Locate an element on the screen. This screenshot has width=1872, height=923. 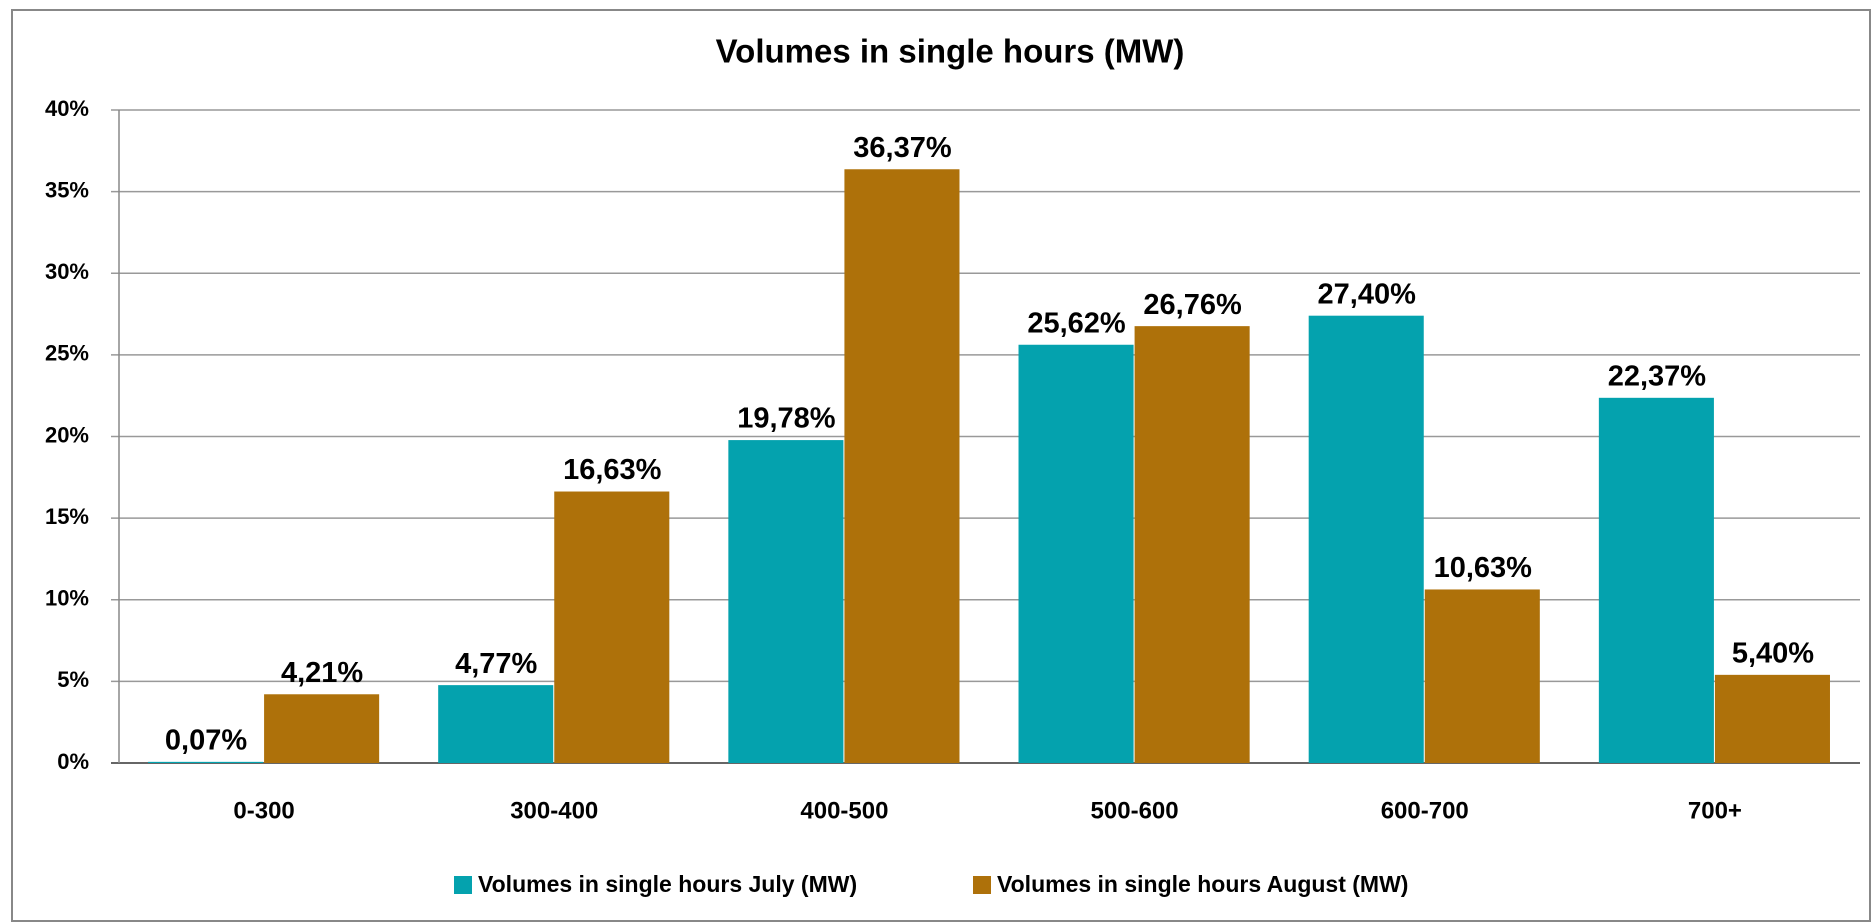
data-label: 4,21% is located at coordinates (322, 673).